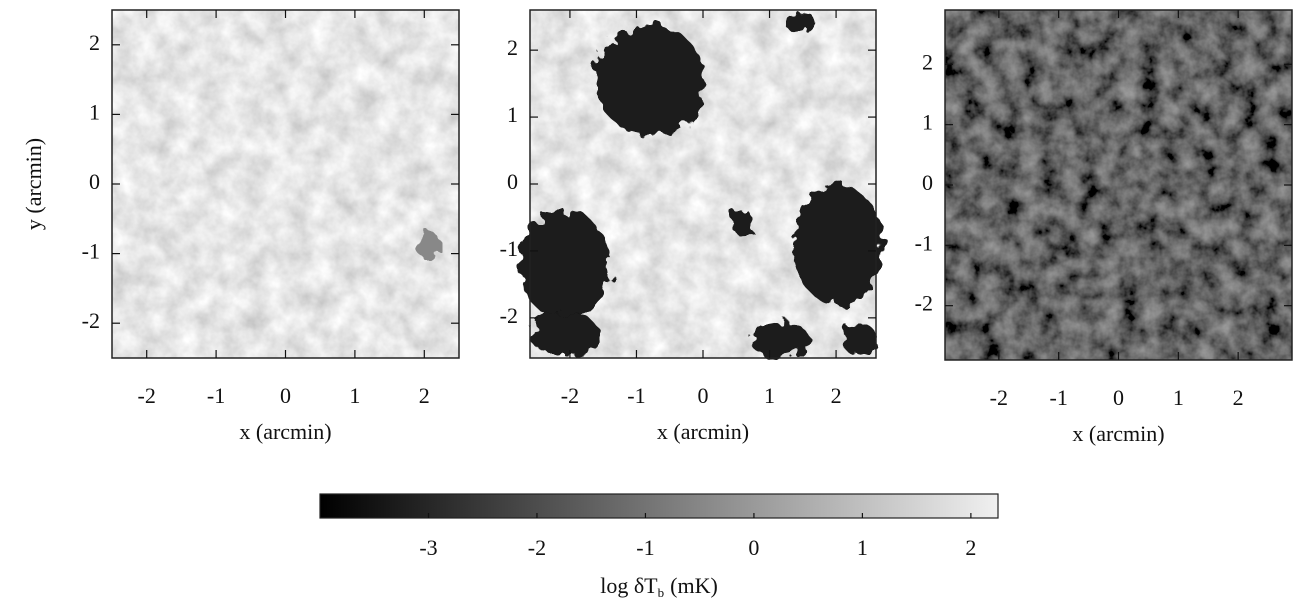 The image size is (1300, 603). Describe the element at coordinates (33, 184) in the screenshot. I see `y-axis-label: y (arcmin)` at that location.